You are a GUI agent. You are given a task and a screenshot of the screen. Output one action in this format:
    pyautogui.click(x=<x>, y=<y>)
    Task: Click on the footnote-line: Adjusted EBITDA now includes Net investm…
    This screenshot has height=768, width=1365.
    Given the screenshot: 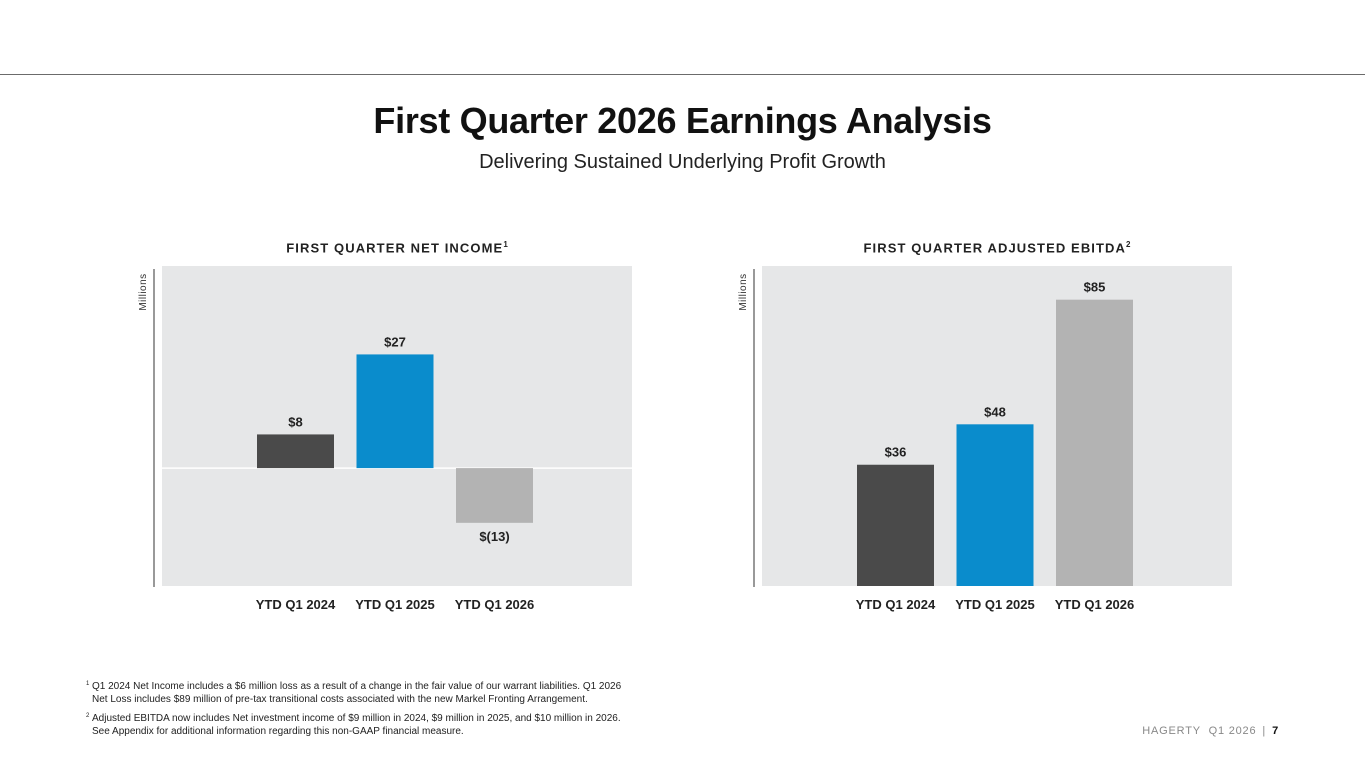 What is the action you would take?
    pyautogui.click(x=356, y=718)
    